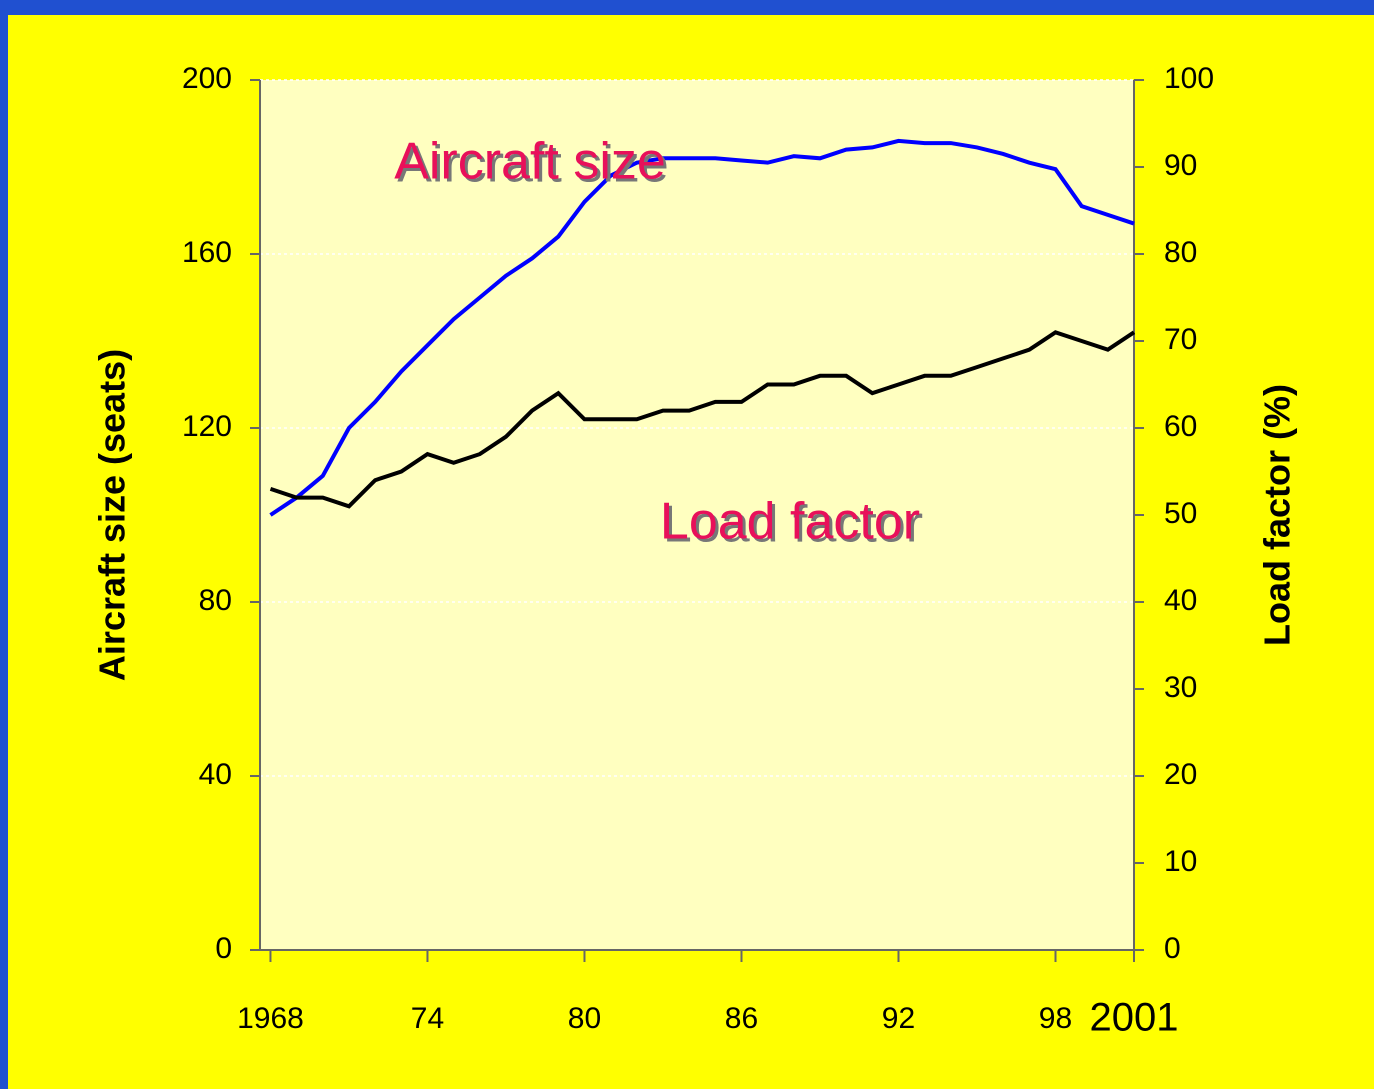 Image resolution: width=1374 pixels, height=1089 pixels. Describe the element at coordinates (207, 426) in the screenshot. I see `y-tick-label: 120` at that location.